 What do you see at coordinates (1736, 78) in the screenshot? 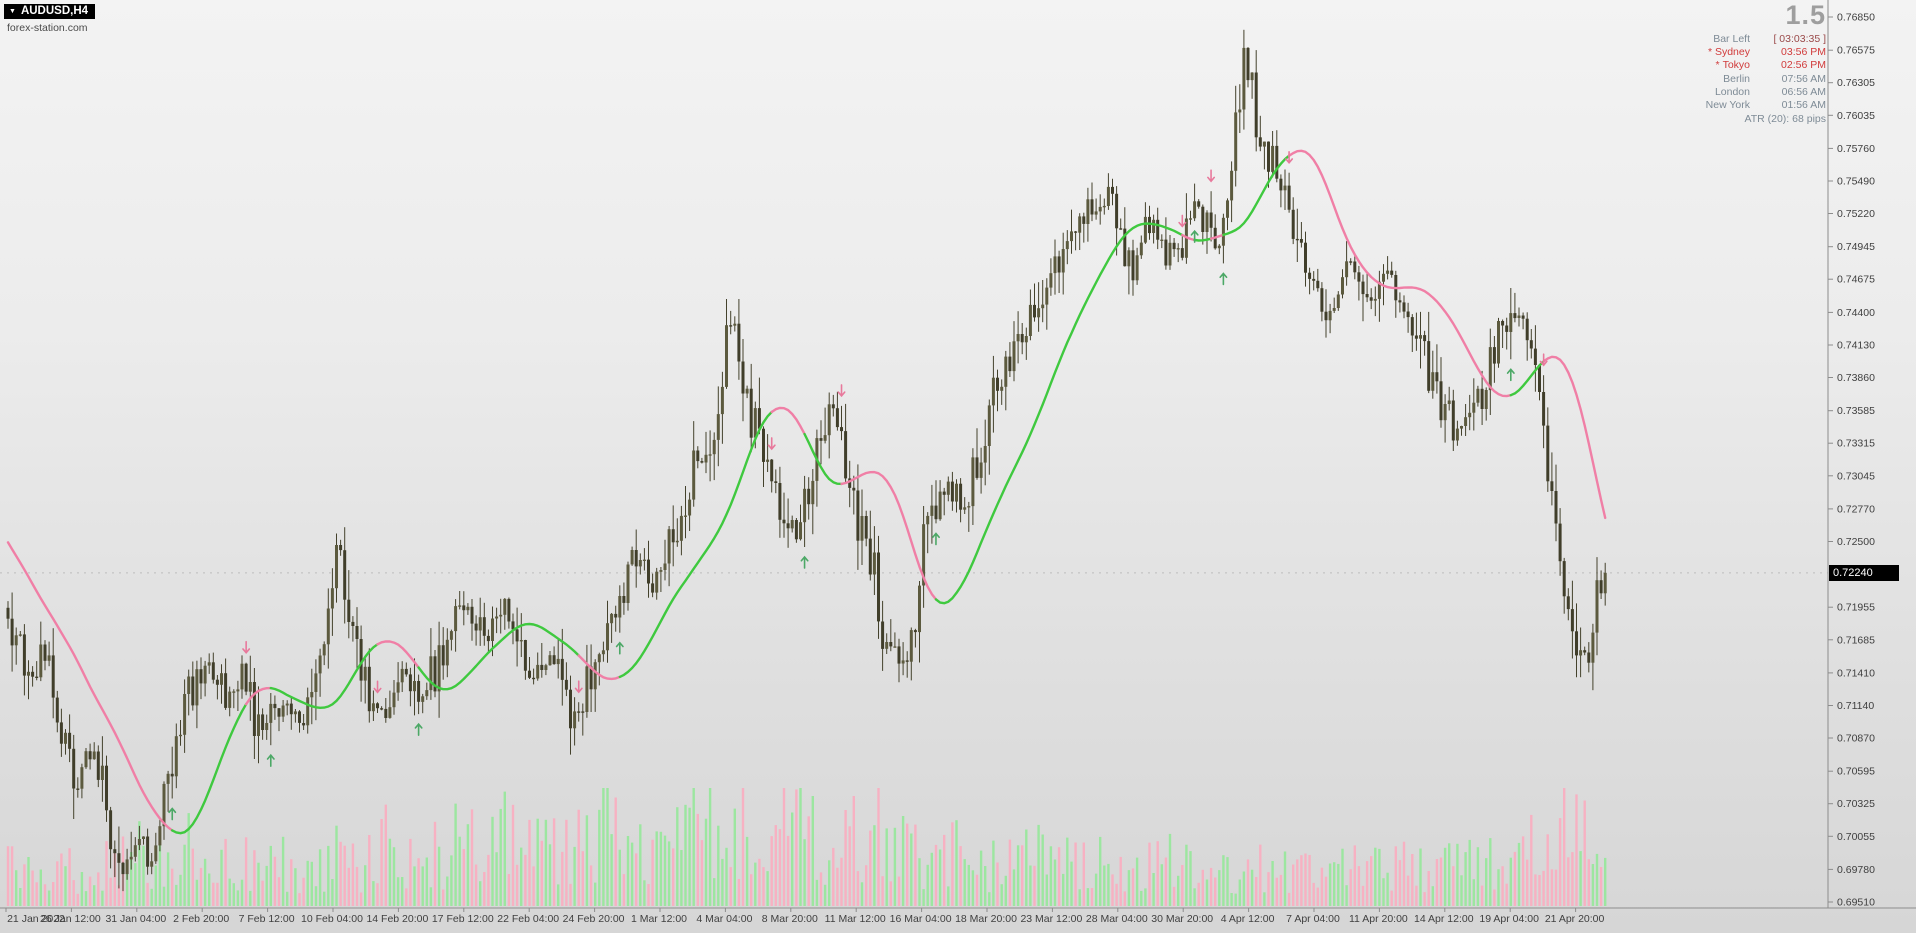
I see `session-name: Berlin` at bounding box center [1736, 78].